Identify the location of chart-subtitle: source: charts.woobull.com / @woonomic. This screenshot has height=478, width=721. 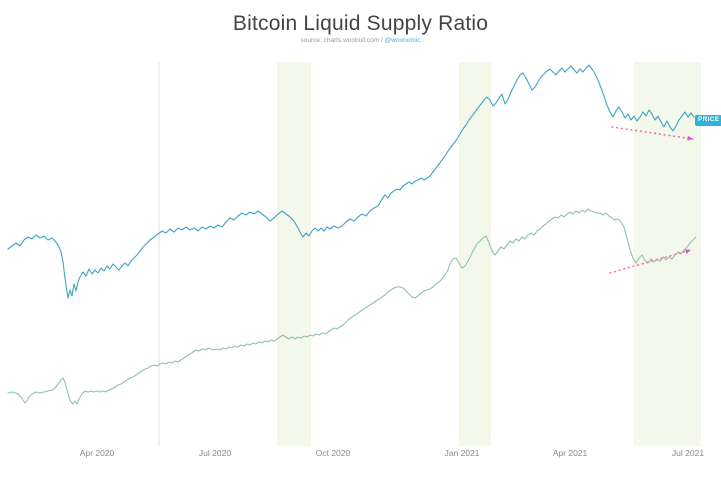
(360, 40).